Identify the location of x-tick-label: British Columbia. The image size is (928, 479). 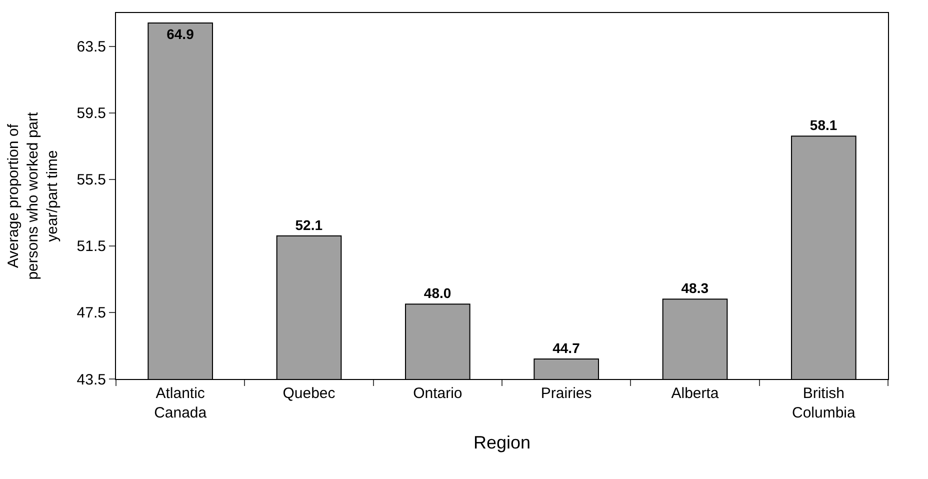
(824, 403).